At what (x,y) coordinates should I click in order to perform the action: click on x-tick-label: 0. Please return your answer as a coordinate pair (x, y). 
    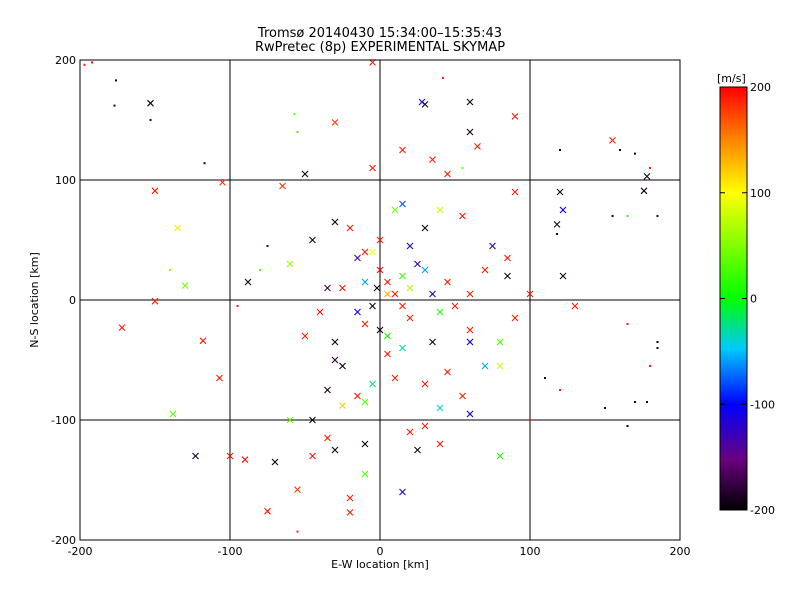
    Looking at the image, I should click on (380, 551).